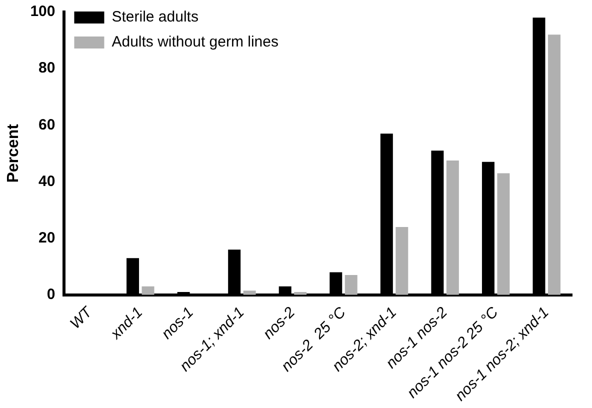 The width and height of the screenshot is (592, 408). Describe the element at coordinates (13, 153) in the screenshot. I see `y-axis-title: Percent` at that location.